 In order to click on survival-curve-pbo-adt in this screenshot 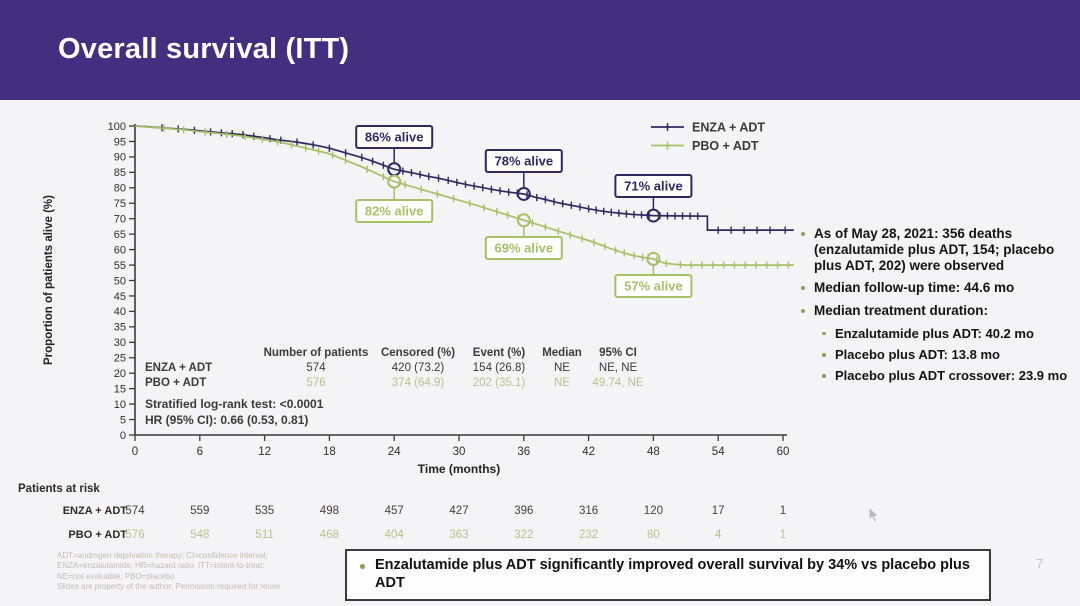, I will do `click(464, 195)`.